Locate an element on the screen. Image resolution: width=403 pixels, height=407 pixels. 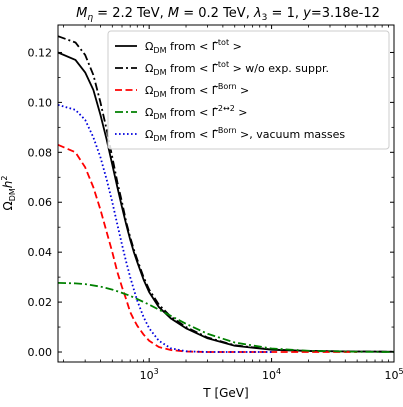
y-axis-label: ΩDMh2 is located at coordinates (8, 193).